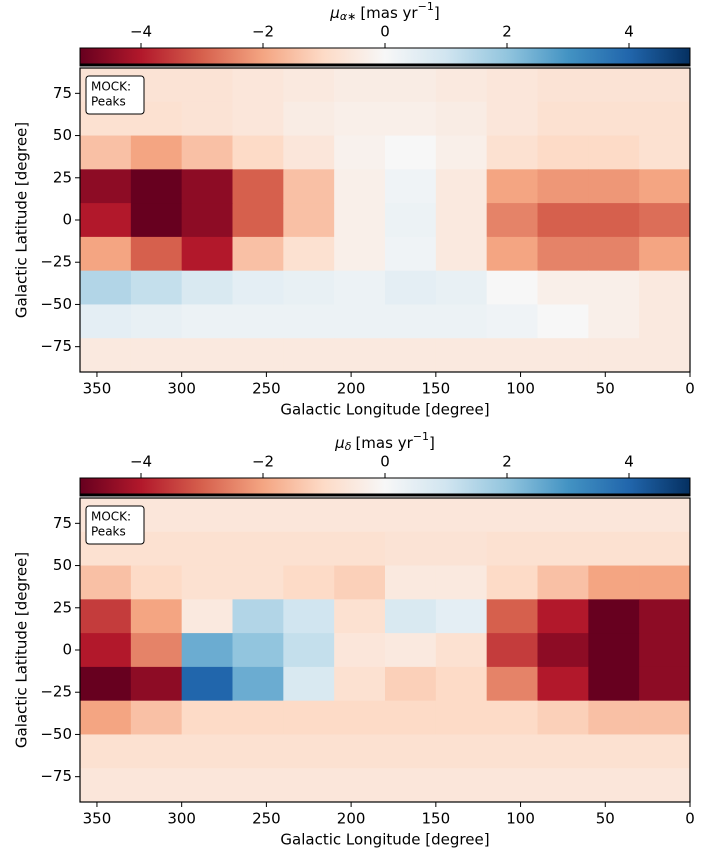 This screenshot has height=855, width=716. I want to click on x-tick-label: 200, so click(351, 819).